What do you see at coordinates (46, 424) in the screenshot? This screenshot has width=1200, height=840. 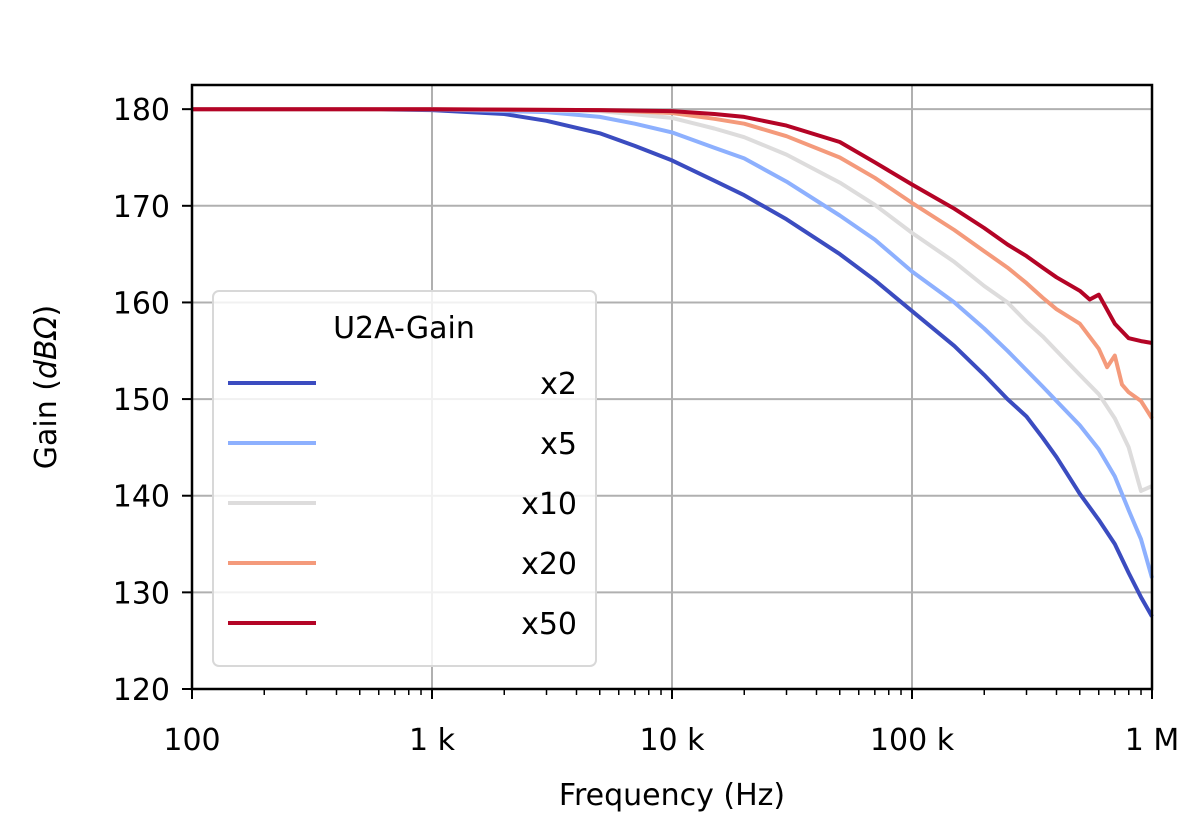 I see `y-axis-label-main: Gain (` at bounding box center [46, 424].